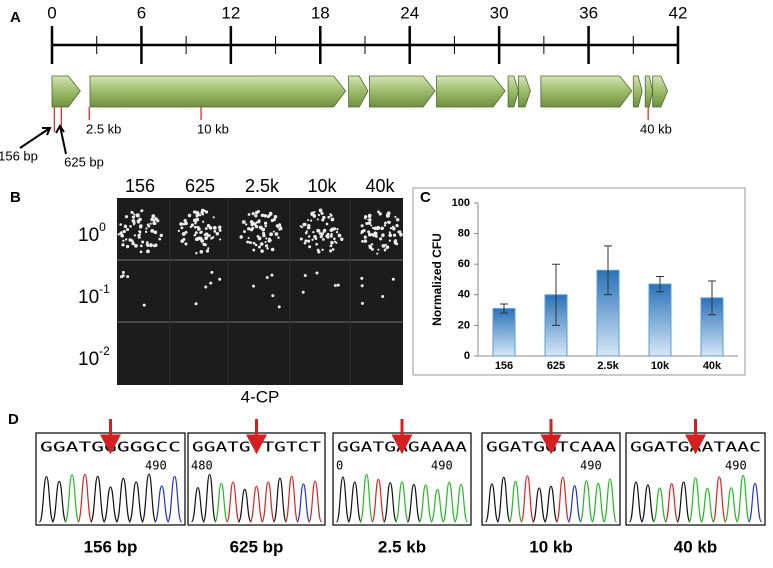  I want to click on scale-label: 0, so click(51, 12).